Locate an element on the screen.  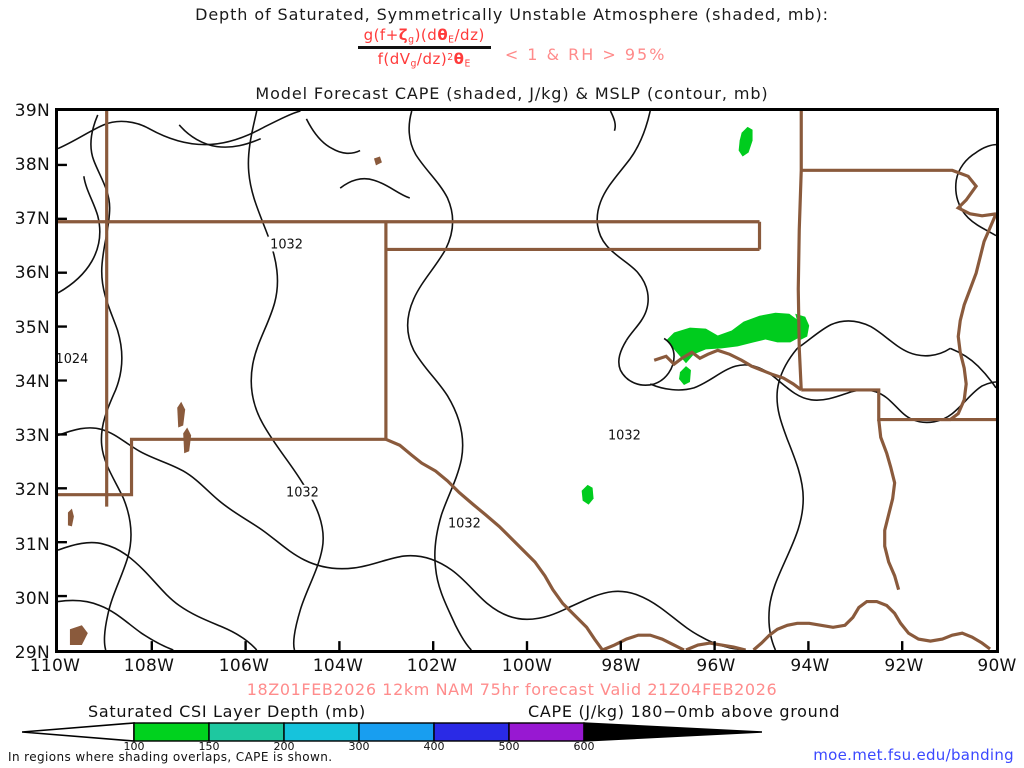
x-tick-98w: 98W is located at coordinates (621, 666).